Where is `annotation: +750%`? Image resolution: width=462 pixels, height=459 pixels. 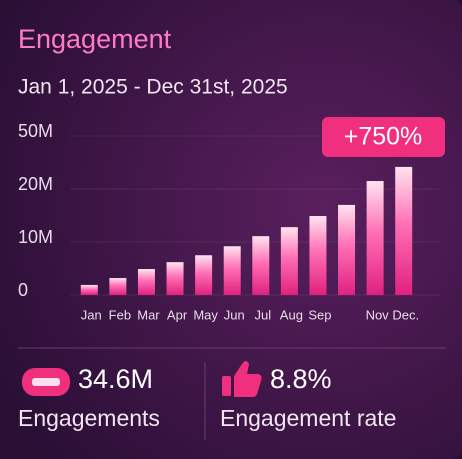
annotation: +750% is located at coordinates (383, 137).